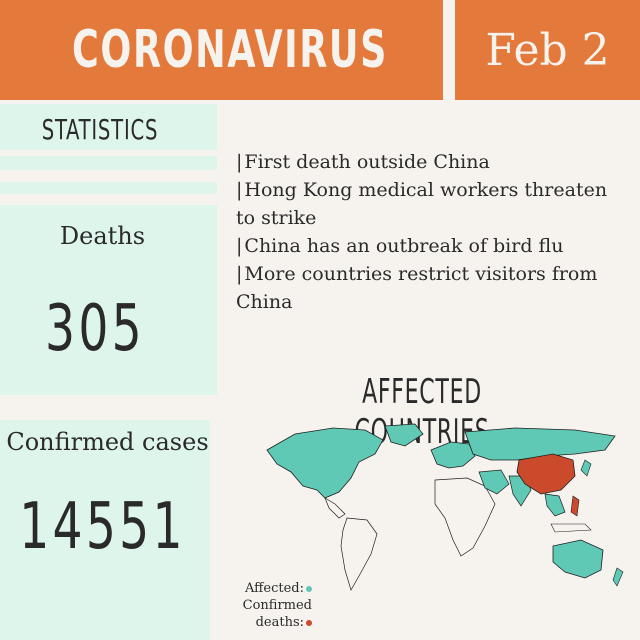 This screenshot has height=640, width=640. I want to click on deaths-value: 305, so click(95, 329).